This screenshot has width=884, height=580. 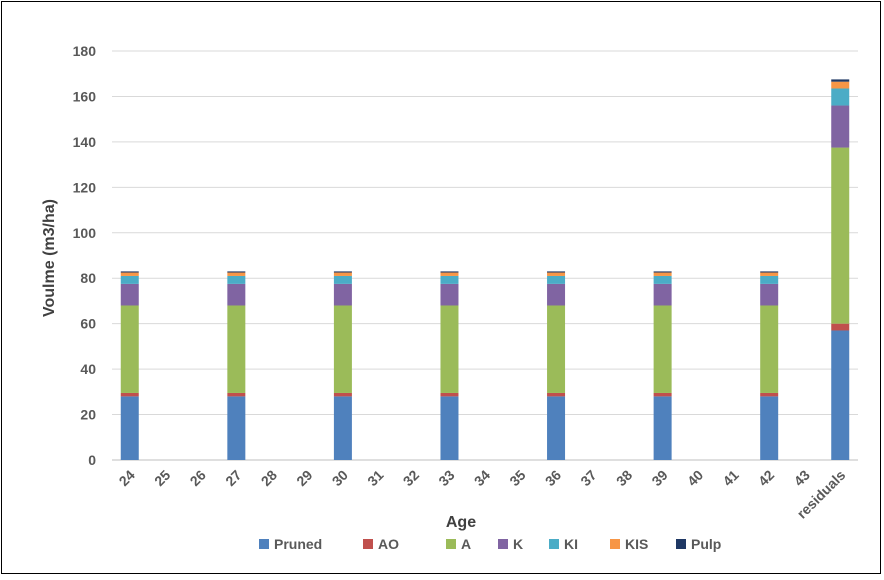 What do you see at coordinates (88, 324) in the screenshot?
I see `y-tick-label: 60` at bounding box center [88, 324].